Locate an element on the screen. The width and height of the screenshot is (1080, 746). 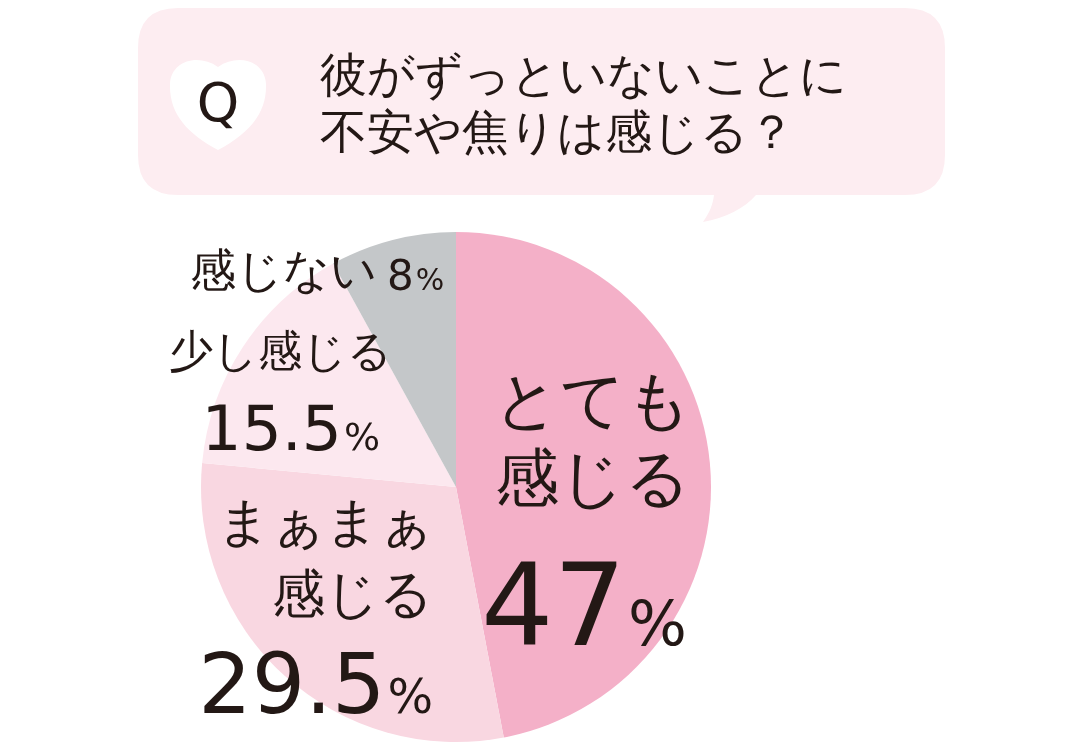
chart-title: 彼がずっといないことに不安や焦りは感じる？ is located at coordinates (584, 103).